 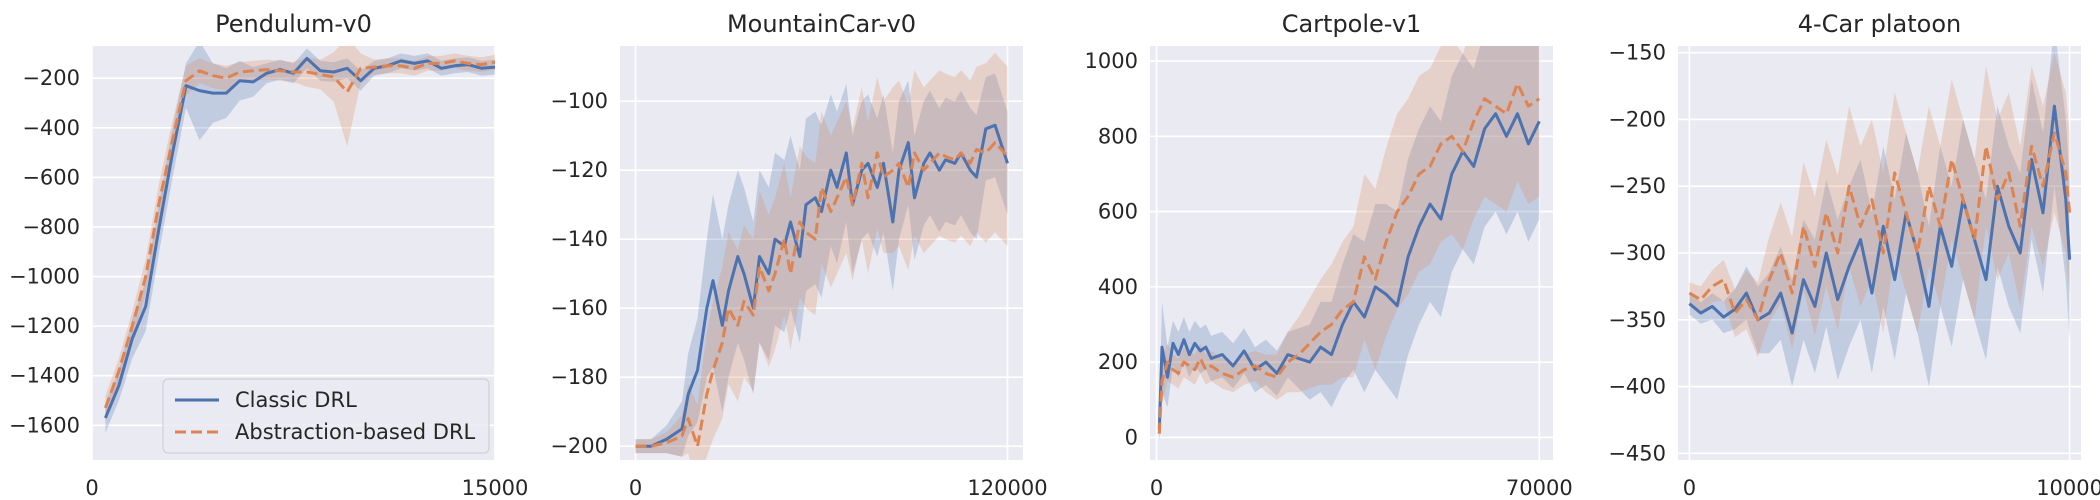 I want to click on y-tick-label: −180, so click(x=579, y=377).